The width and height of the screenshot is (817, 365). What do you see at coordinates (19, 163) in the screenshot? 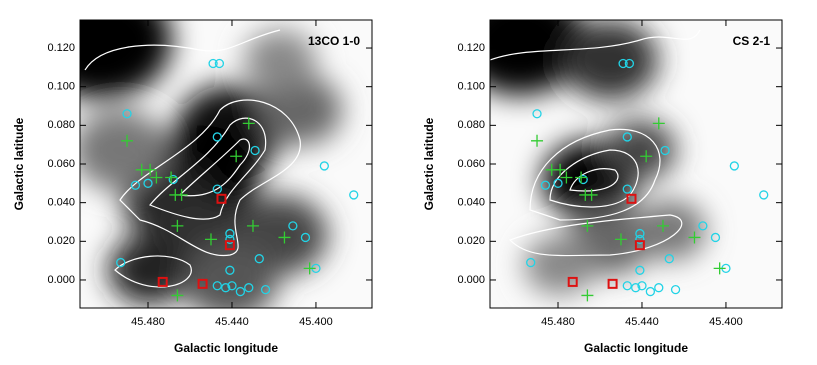
I see `y-axis-label: Galactic latitude` at bounding box center [19, 163].